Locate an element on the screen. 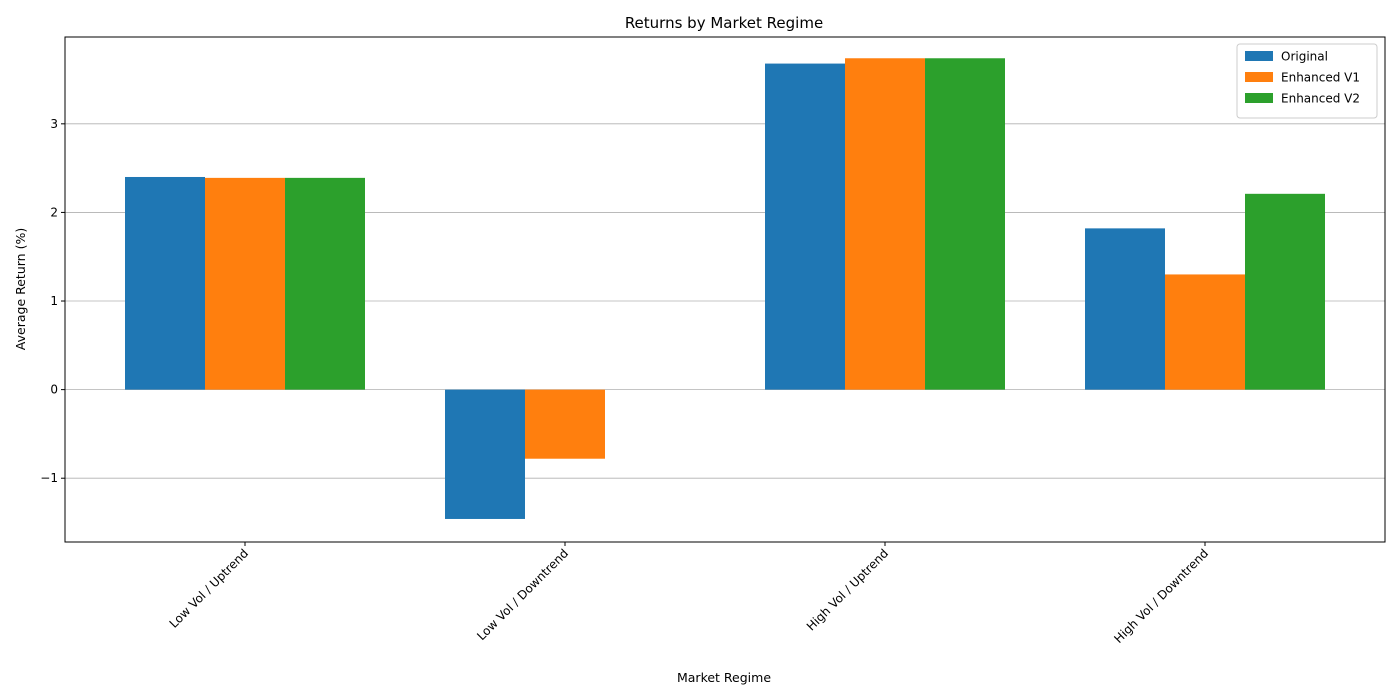 This screenshot has height=700, width=1400. y-tick-label: −1 is located at coordinates (49, 478).